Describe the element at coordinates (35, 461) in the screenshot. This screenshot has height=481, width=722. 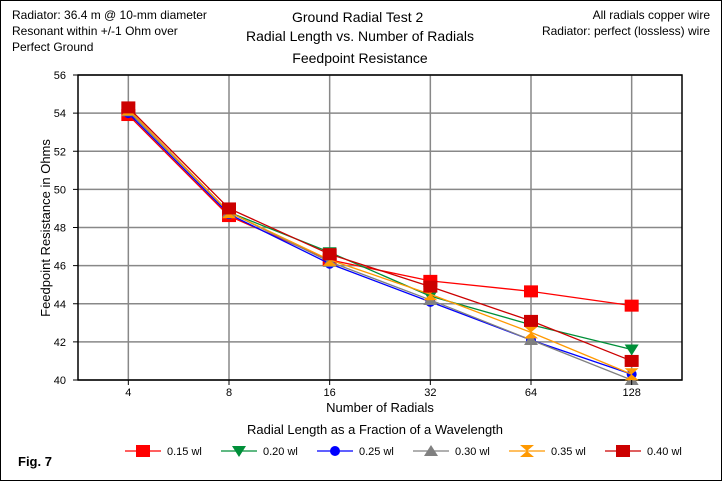
I see `figure-label: Fig. 7` at that location.